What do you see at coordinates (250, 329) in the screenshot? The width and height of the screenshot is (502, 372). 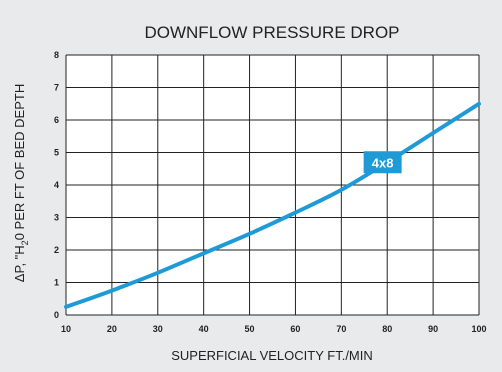 I see `x-tick-label: 50` at bounding box center [250, 329].